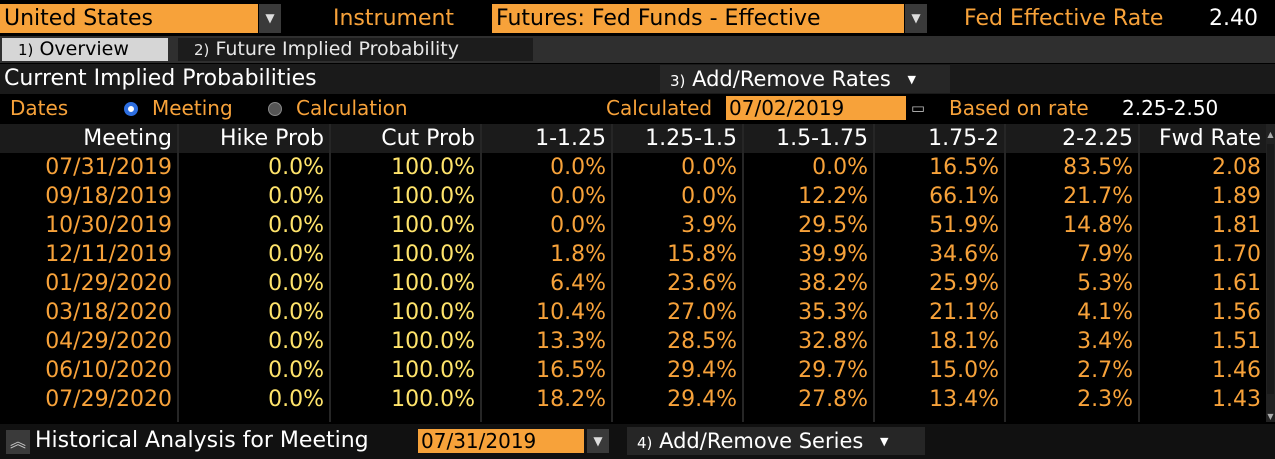 Image resolution: width=1275 pixels, height=459 pixels. I want to click on column-header-1.75-2: 1.75-2, so click(963, 138).